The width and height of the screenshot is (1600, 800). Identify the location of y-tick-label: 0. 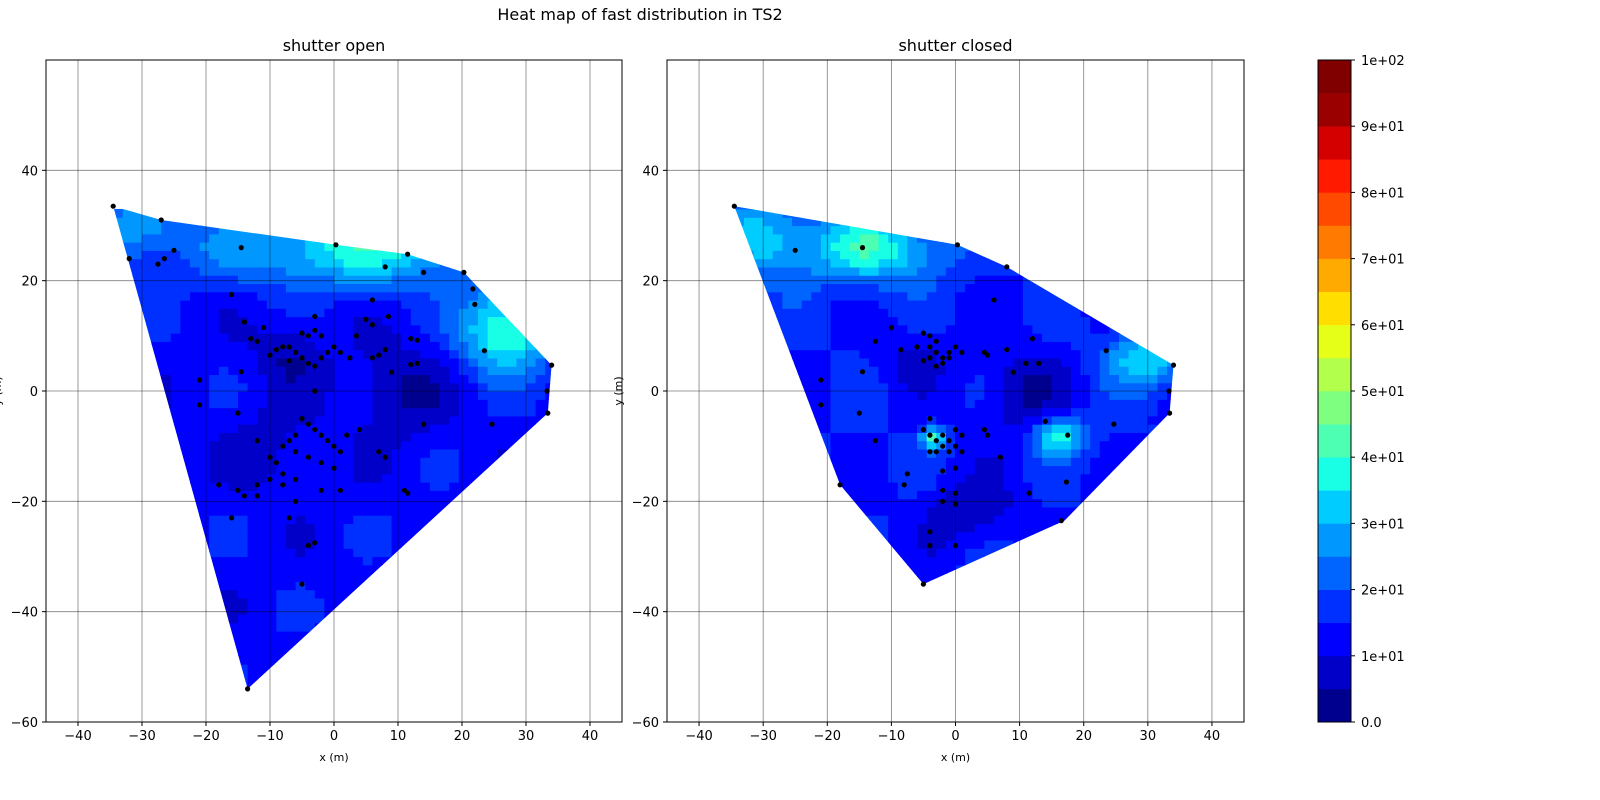
(34, 392).